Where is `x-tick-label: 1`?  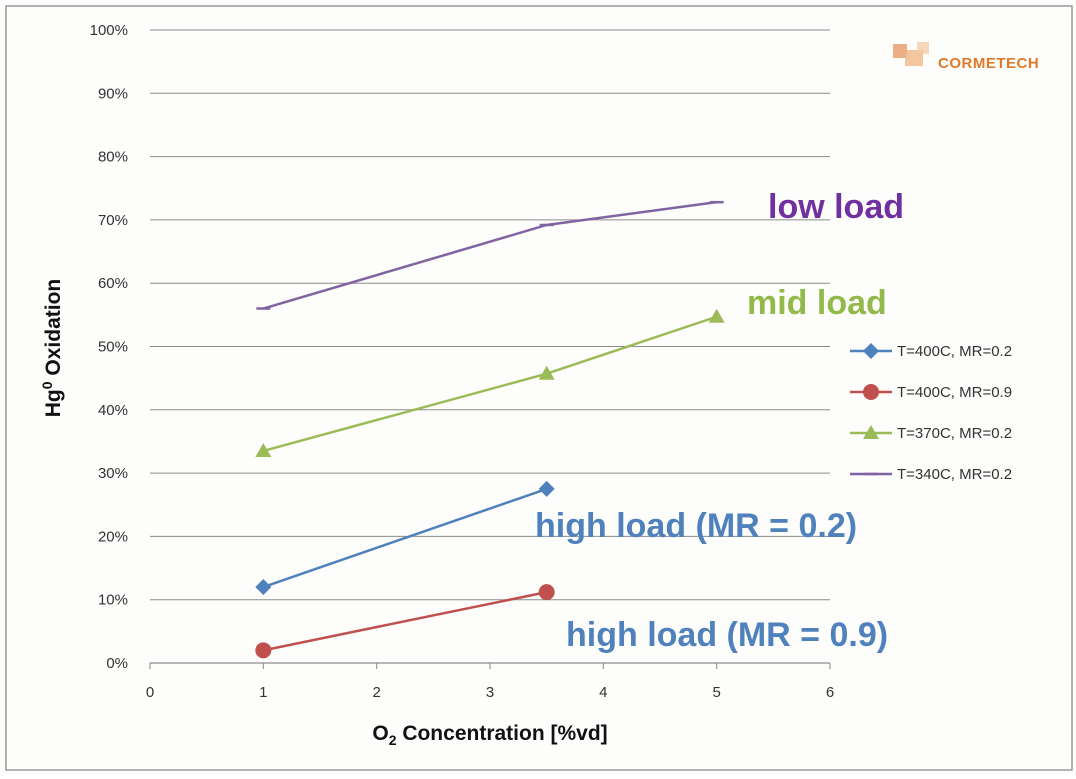 x-tick-label: 1 is located at coordinates (263, 692).